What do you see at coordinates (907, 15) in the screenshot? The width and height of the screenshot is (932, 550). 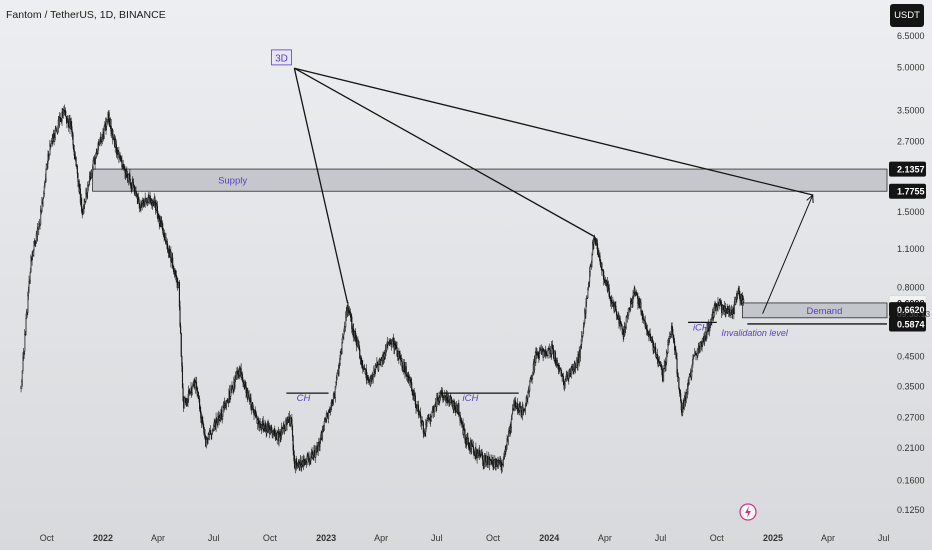 I see `currency-button: USDT` at bounding box center [907, 15].